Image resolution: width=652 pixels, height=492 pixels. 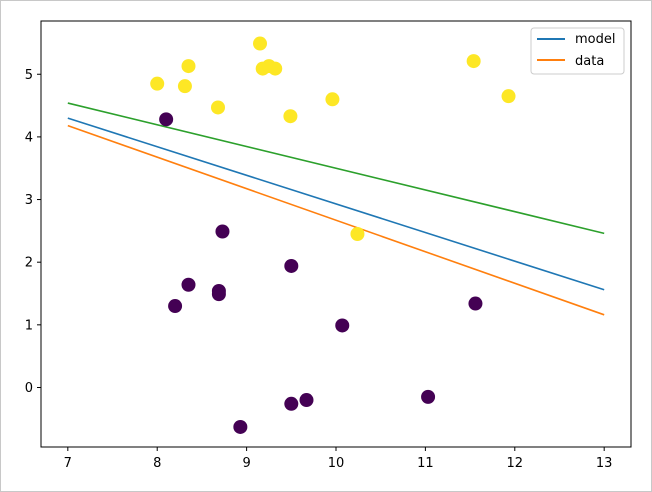 I want to click on x-tick-label: 7, so click(x=68, y=463).